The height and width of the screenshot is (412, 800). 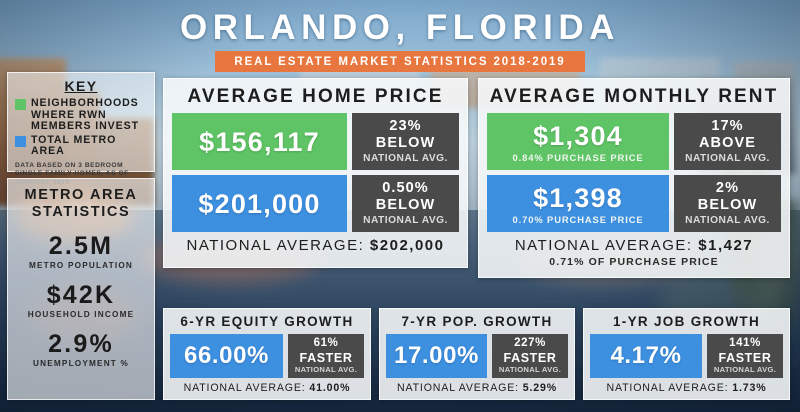 What do you see at coordinates (727, 126) in the screenshot?
I see `comparison-percent: 17%` at bounding box center [727, 126].